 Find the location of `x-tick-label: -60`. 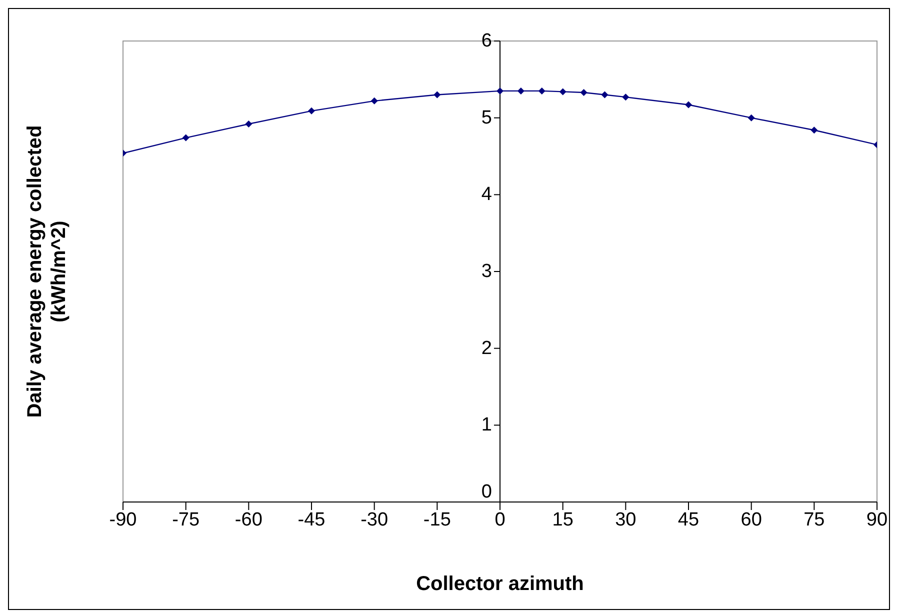

x-tick-label: -60 is located at coordinates (248, 519).